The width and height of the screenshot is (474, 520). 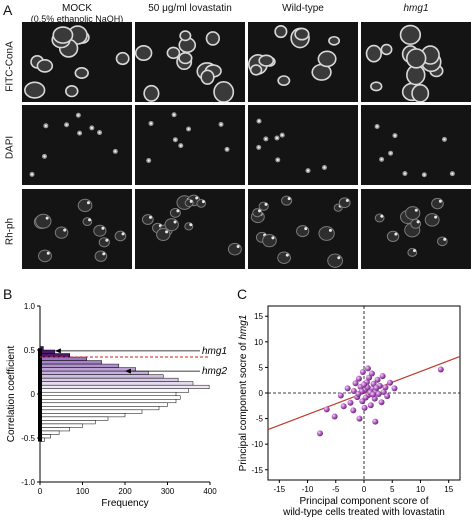 I want to click on x-axis-label-line2: wild-type cells treated with lovastatin, so click(x=363, y=512).